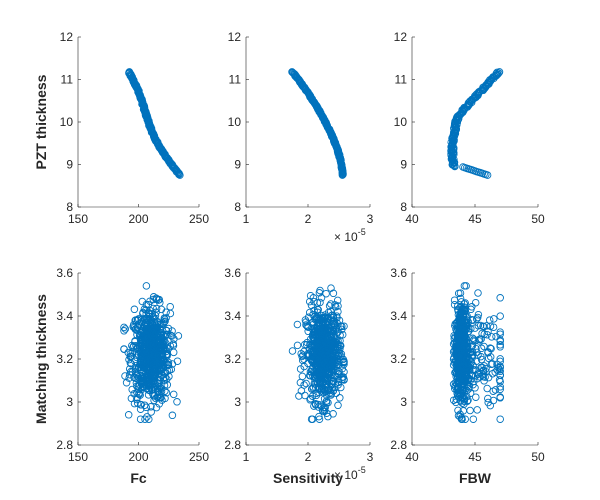  What do you see at coordinates (232, 316) in the screenshot?
I see `y-tick-label: 3.4` at bounding box center [232, 316].